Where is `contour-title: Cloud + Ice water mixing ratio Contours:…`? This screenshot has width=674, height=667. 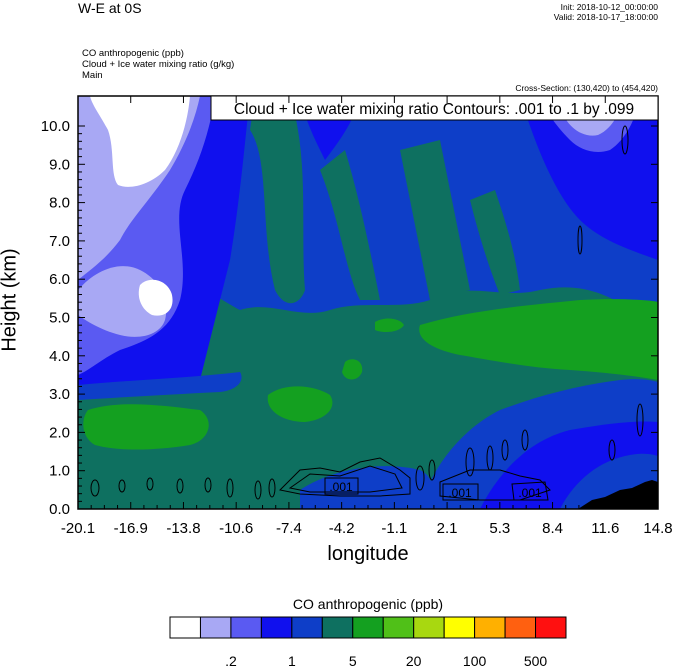
contour-title: Cloud + Ice water mixing ratio Contours:… is located at coordinates (434, 109).